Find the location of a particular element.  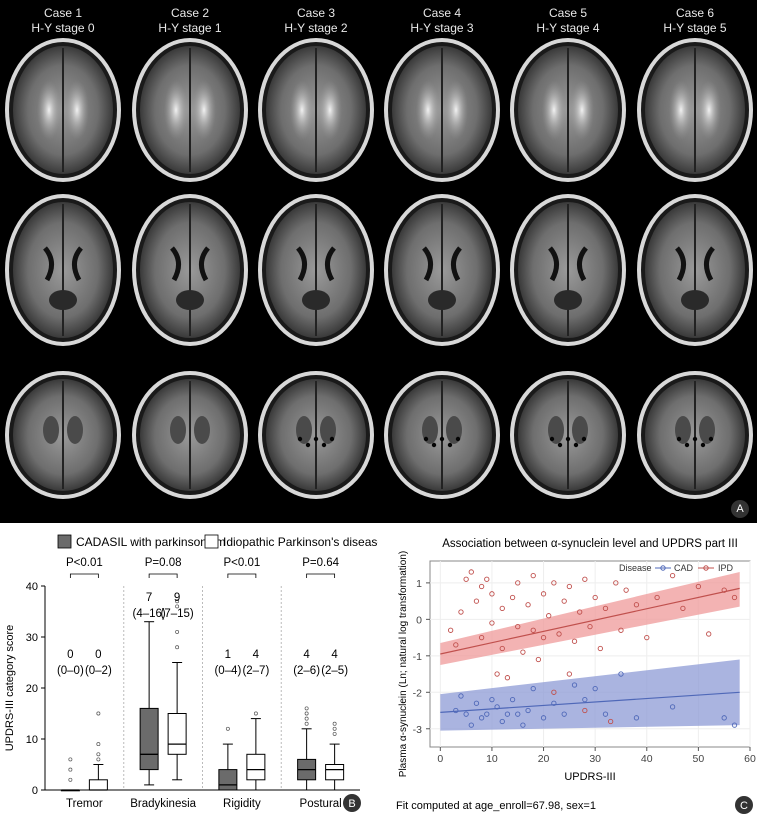

legend-label-ipd: IPD is located at coordinates (726, 568).